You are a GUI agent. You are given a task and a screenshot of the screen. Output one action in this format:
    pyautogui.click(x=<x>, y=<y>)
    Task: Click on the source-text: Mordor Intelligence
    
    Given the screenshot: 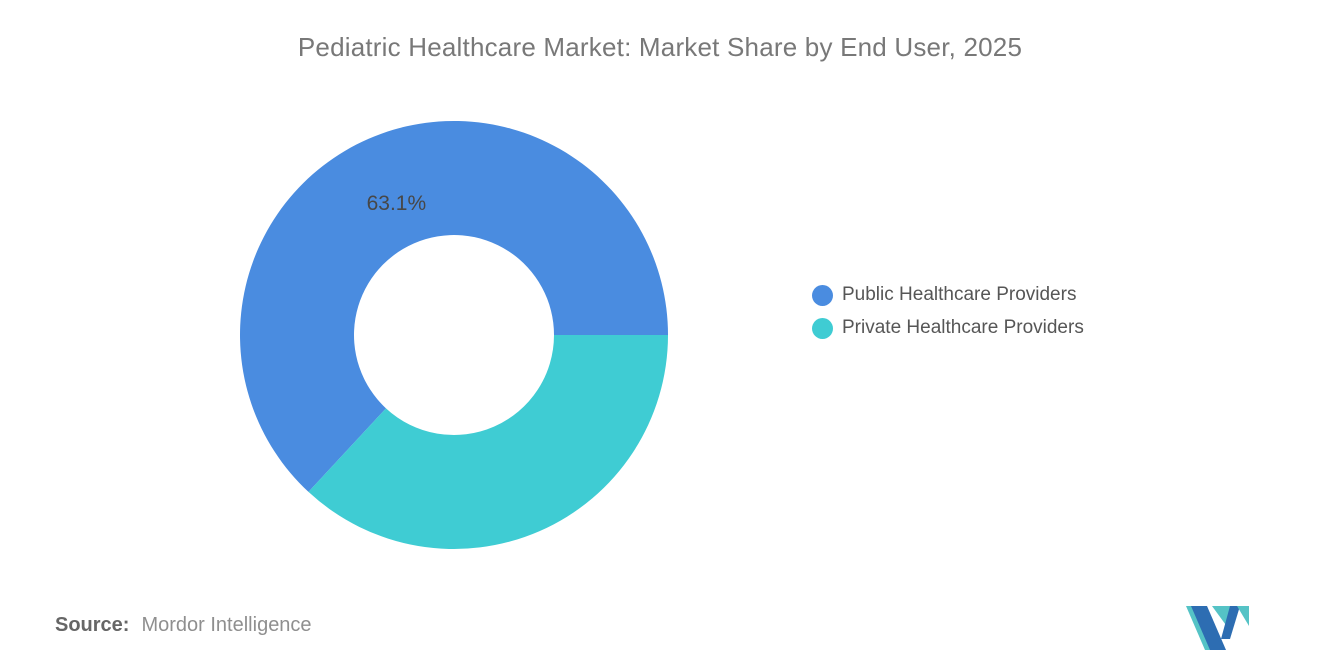 What is the action you would take?
    pyautogui.click(x=226, y=625)
    